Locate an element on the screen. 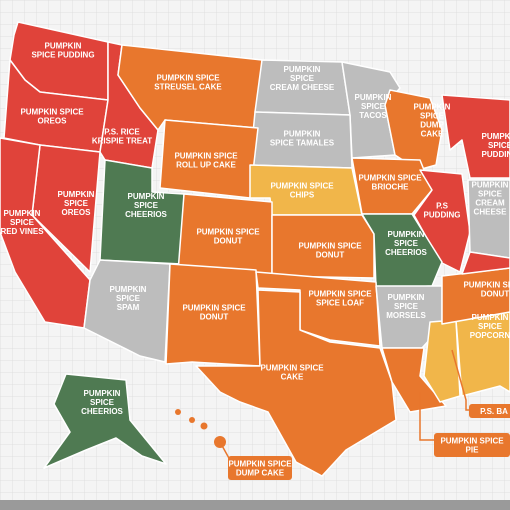  label-line: BRIOCHE is located at coordinates (391, 187).